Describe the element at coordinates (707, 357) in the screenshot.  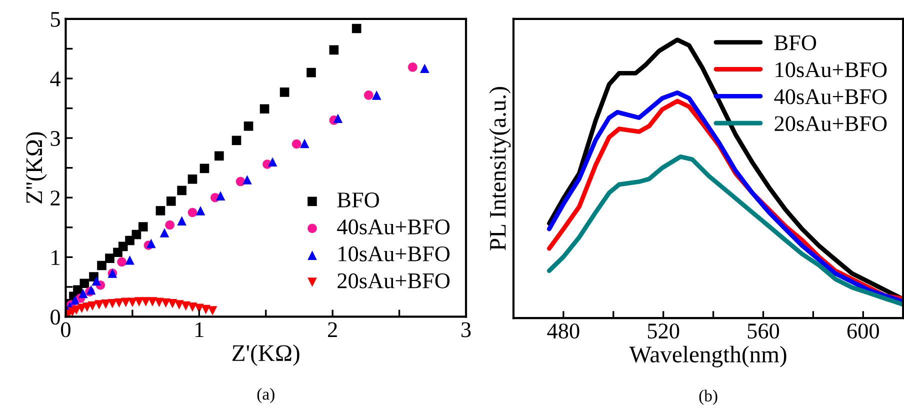
I see `x-axis-title: Wavelength(nm)` at that location.